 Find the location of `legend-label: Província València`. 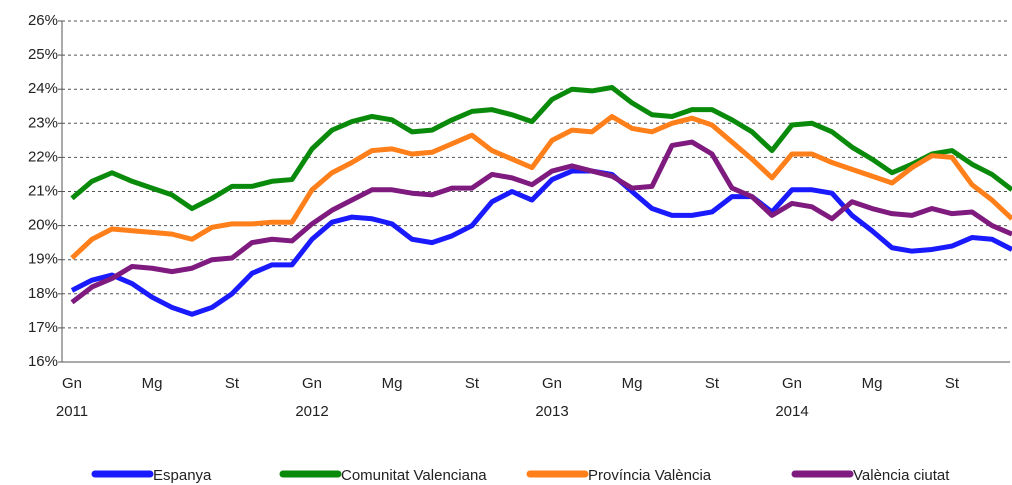

legend-label: Província València is located at coordinates (650, 475).